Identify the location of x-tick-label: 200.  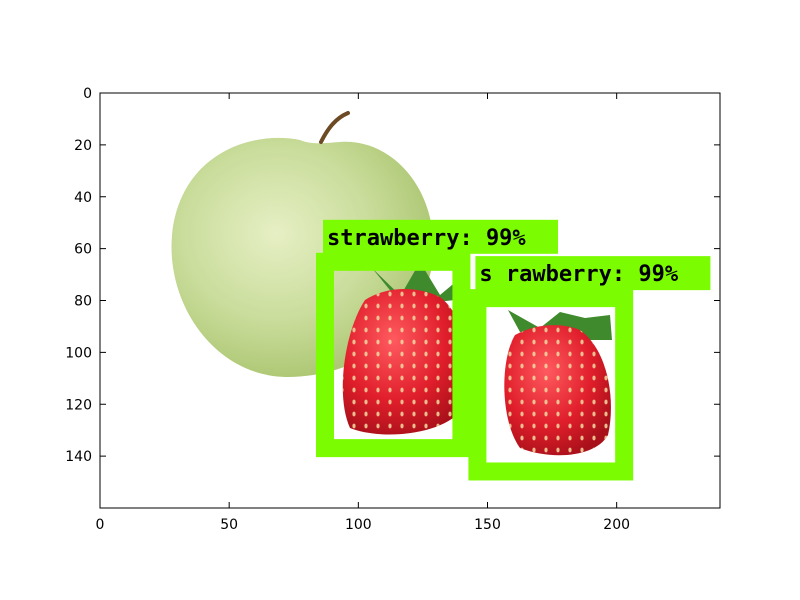
(616, 525).